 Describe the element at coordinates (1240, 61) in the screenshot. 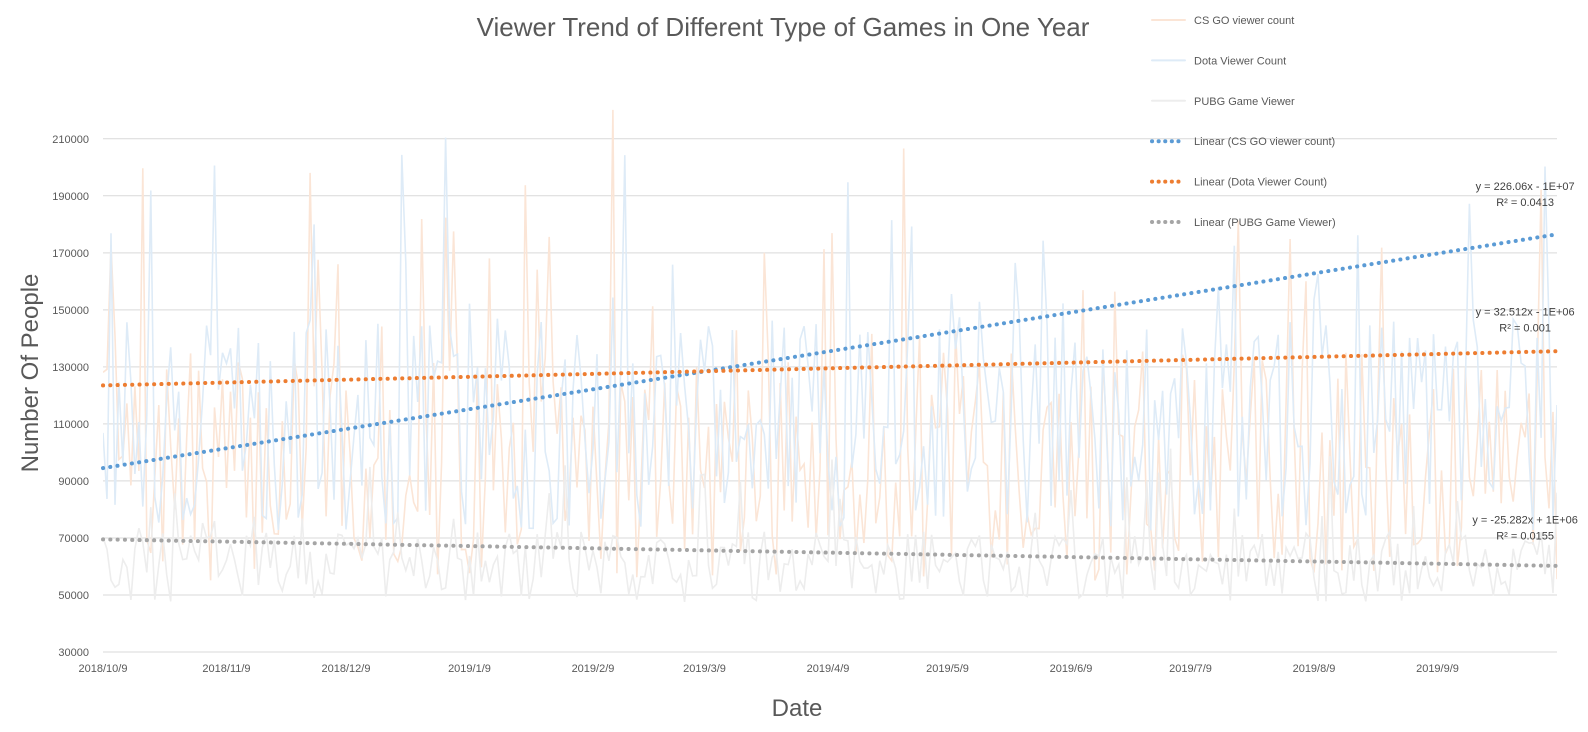

I see `legend-label: Dota Viewer Count` at that location.